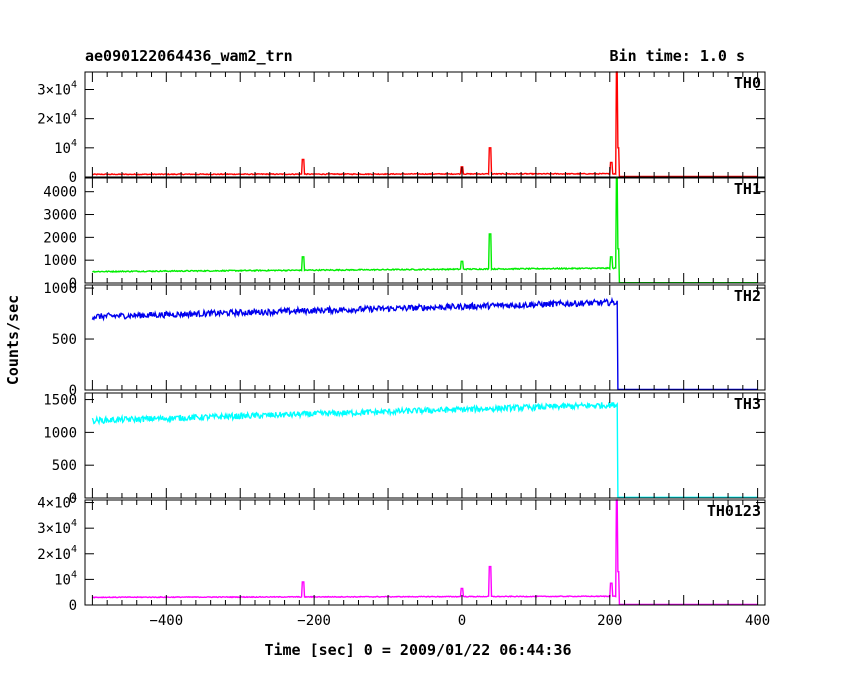  I want to click on panel-frame-th1, so click(425, 230).